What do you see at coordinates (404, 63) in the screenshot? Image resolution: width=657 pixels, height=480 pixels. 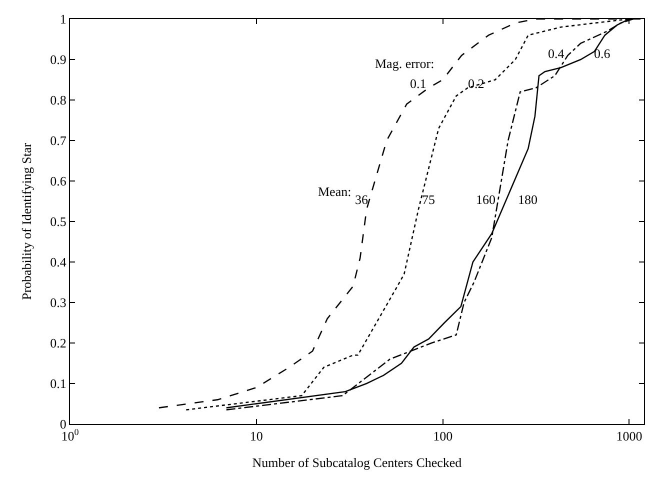 I see `annotation: Mag. error:` at bounding box center [404, 63].